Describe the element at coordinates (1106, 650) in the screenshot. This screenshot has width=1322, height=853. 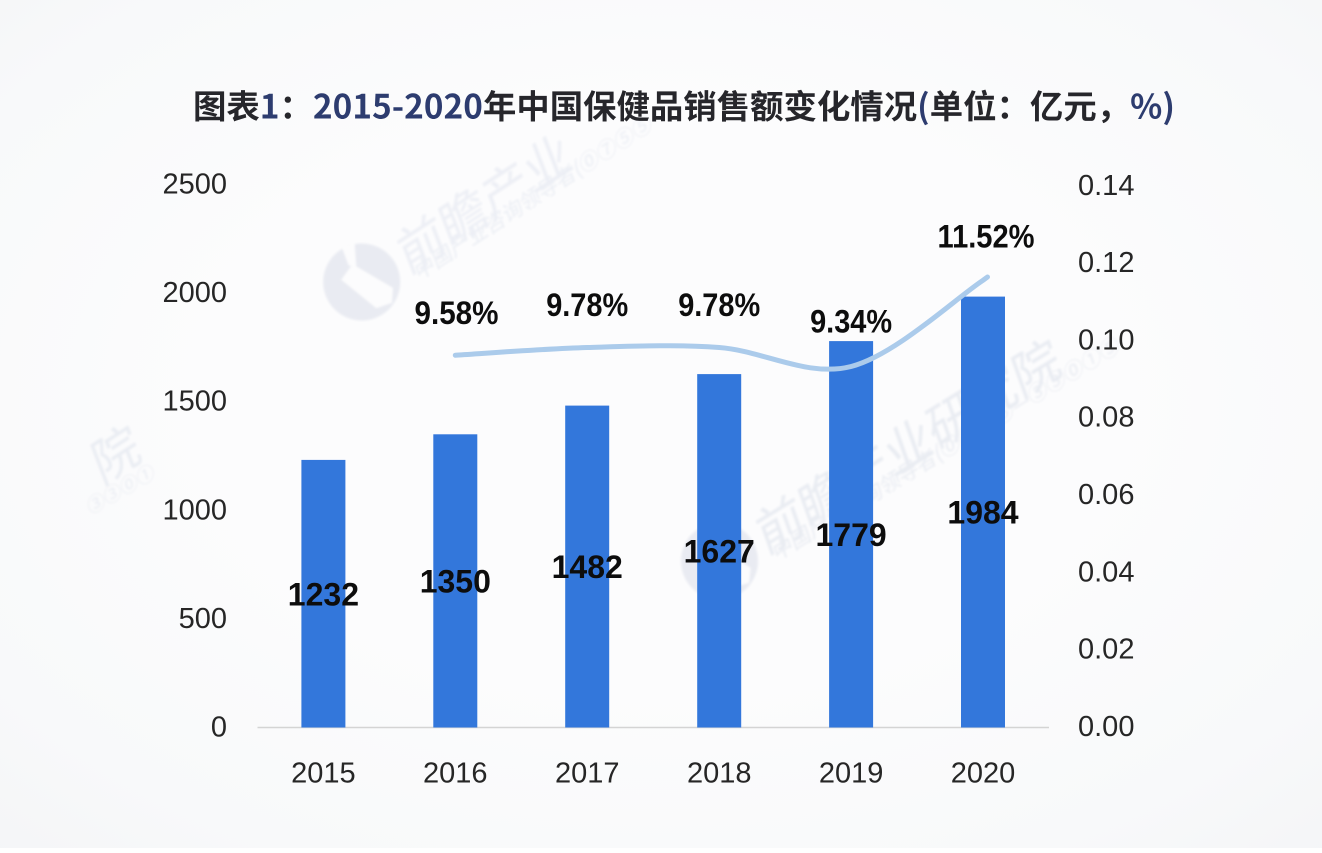
I see `svg-text: 0.02` at that location.